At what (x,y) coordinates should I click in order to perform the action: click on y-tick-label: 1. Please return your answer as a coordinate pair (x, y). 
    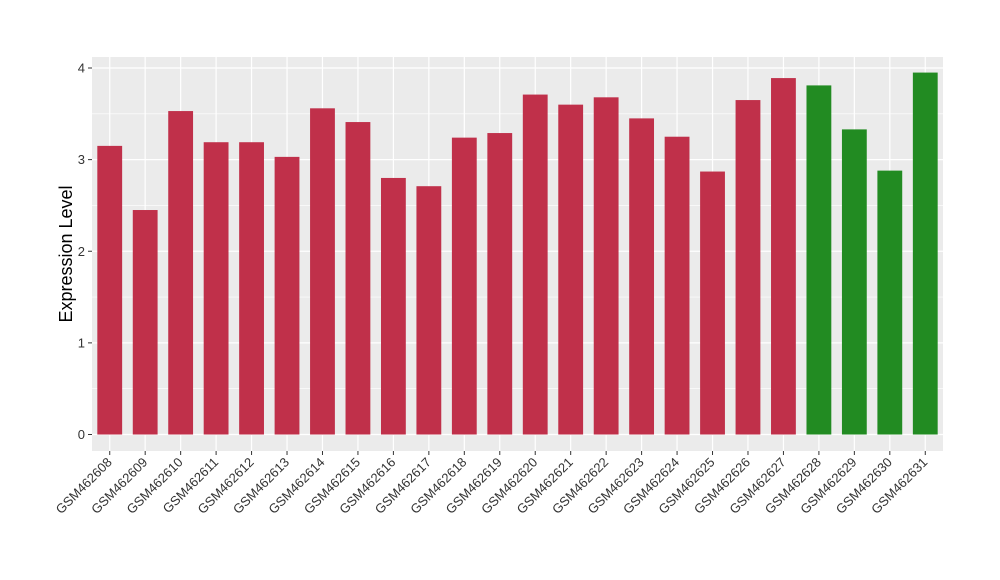
    Looking at the image, I should click on (81, 342).